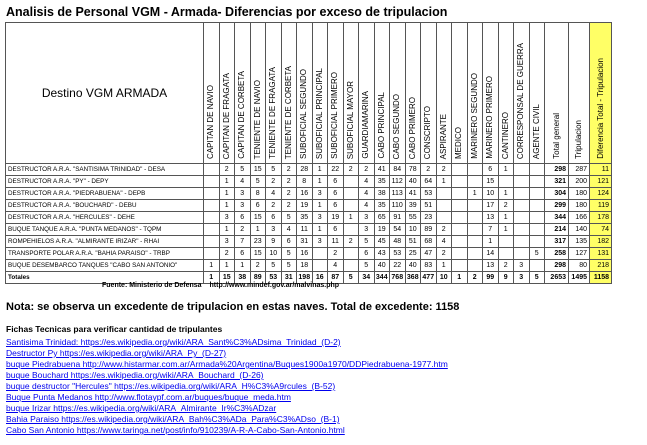 This screenshot has height=445, width=647. I want to click on row-label: Totales, so click(104, 277).